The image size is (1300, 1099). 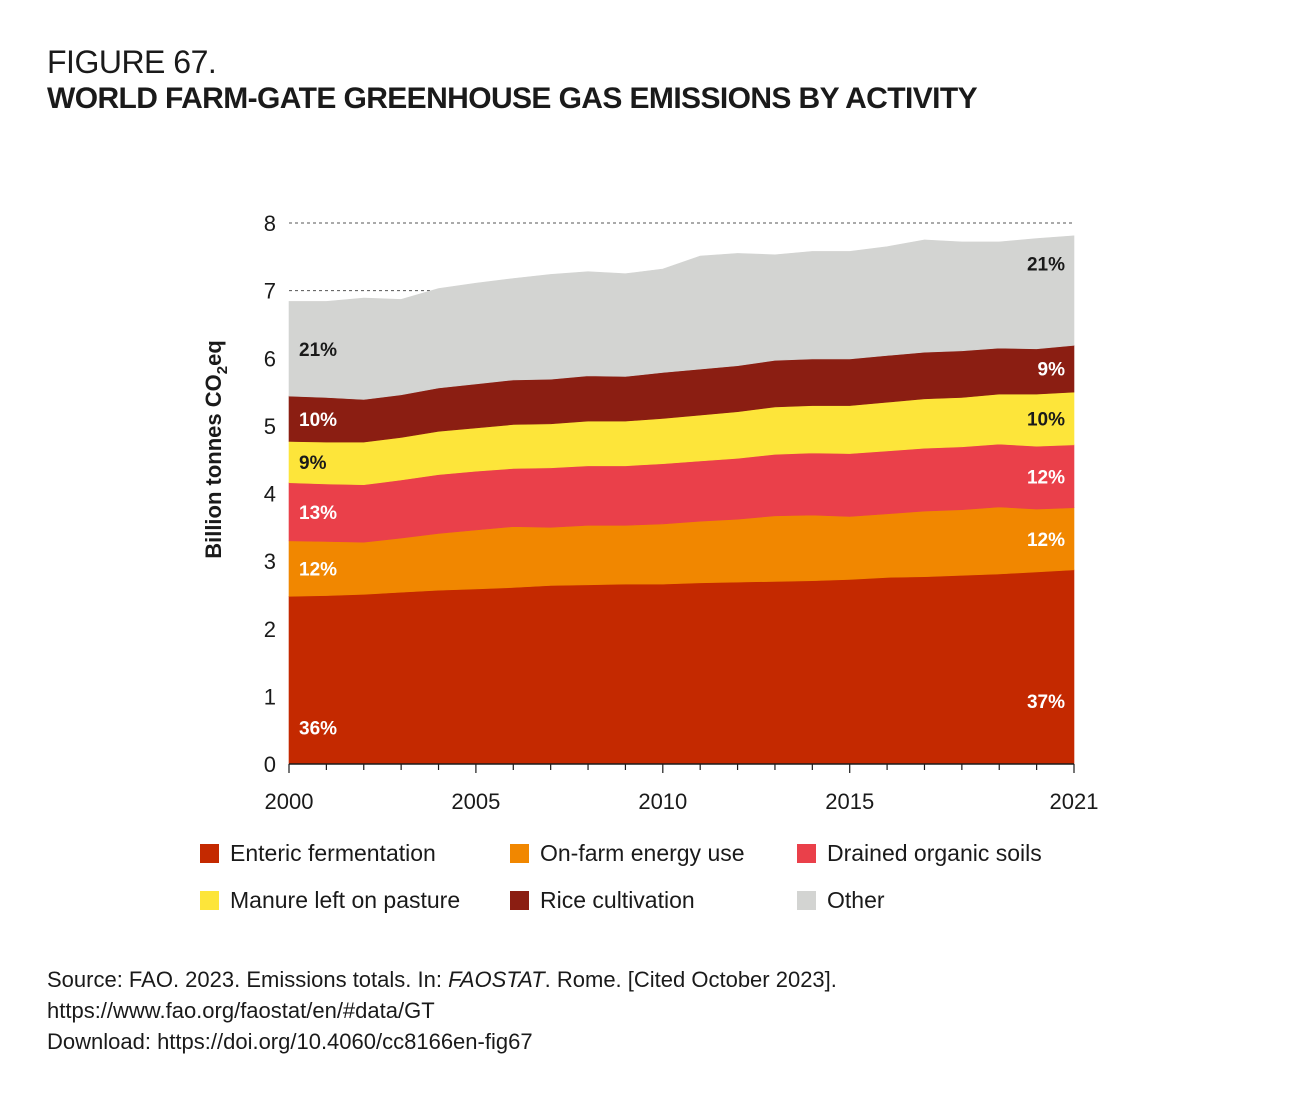 What do you see at coordinates (1046, 702) in the screenshot?
I see `data-label: 37%` at bounding box center [1046, 702].